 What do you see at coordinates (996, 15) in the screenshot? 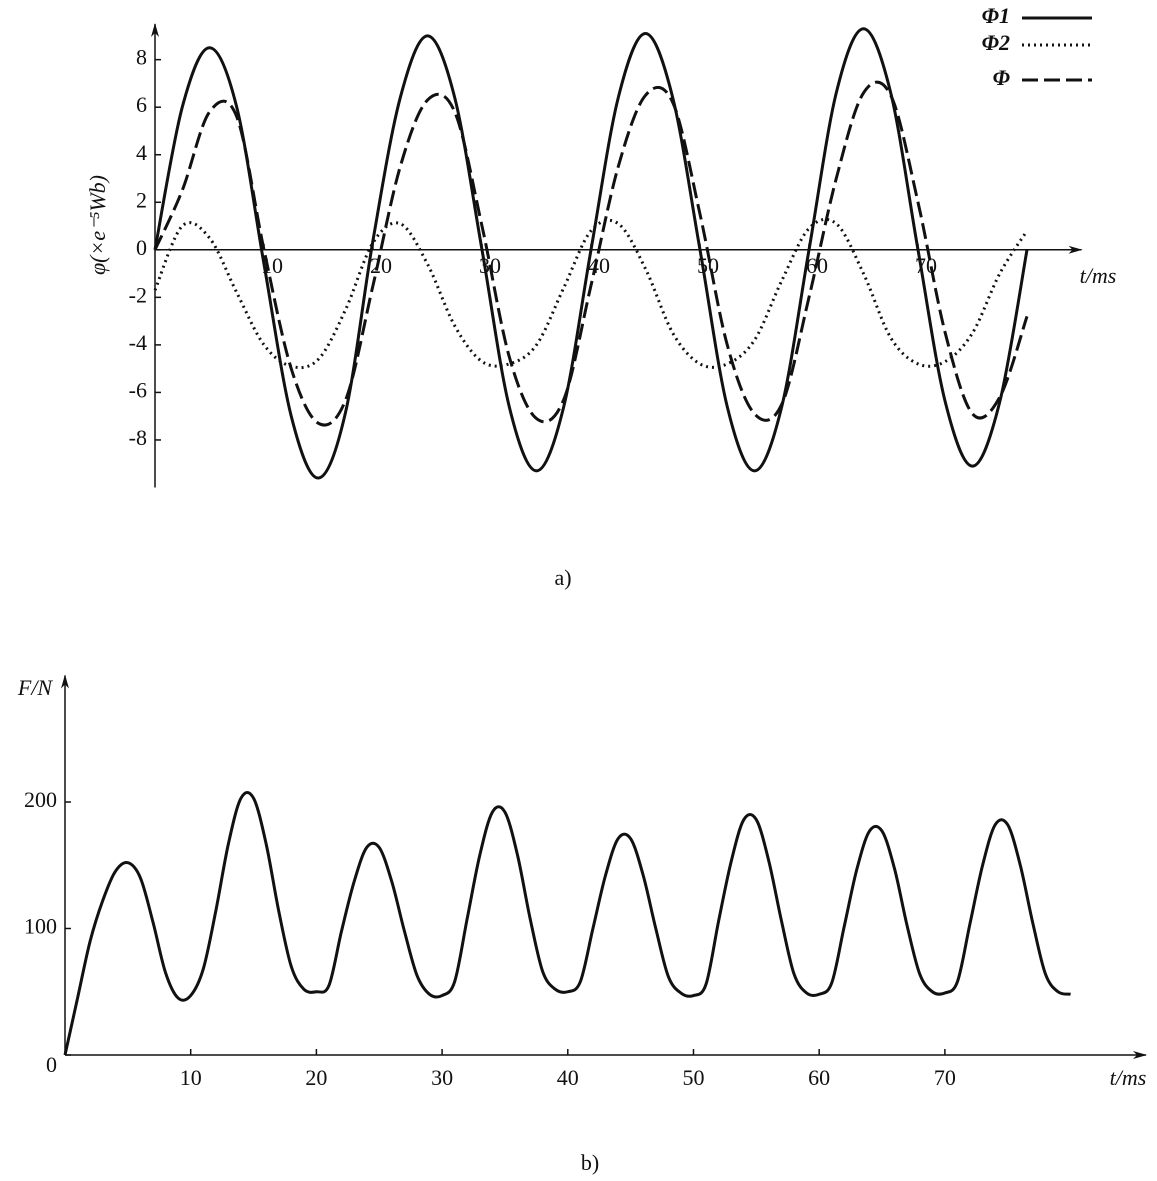
I see `legend-label: Φ1` at bounding box center [996, 15].